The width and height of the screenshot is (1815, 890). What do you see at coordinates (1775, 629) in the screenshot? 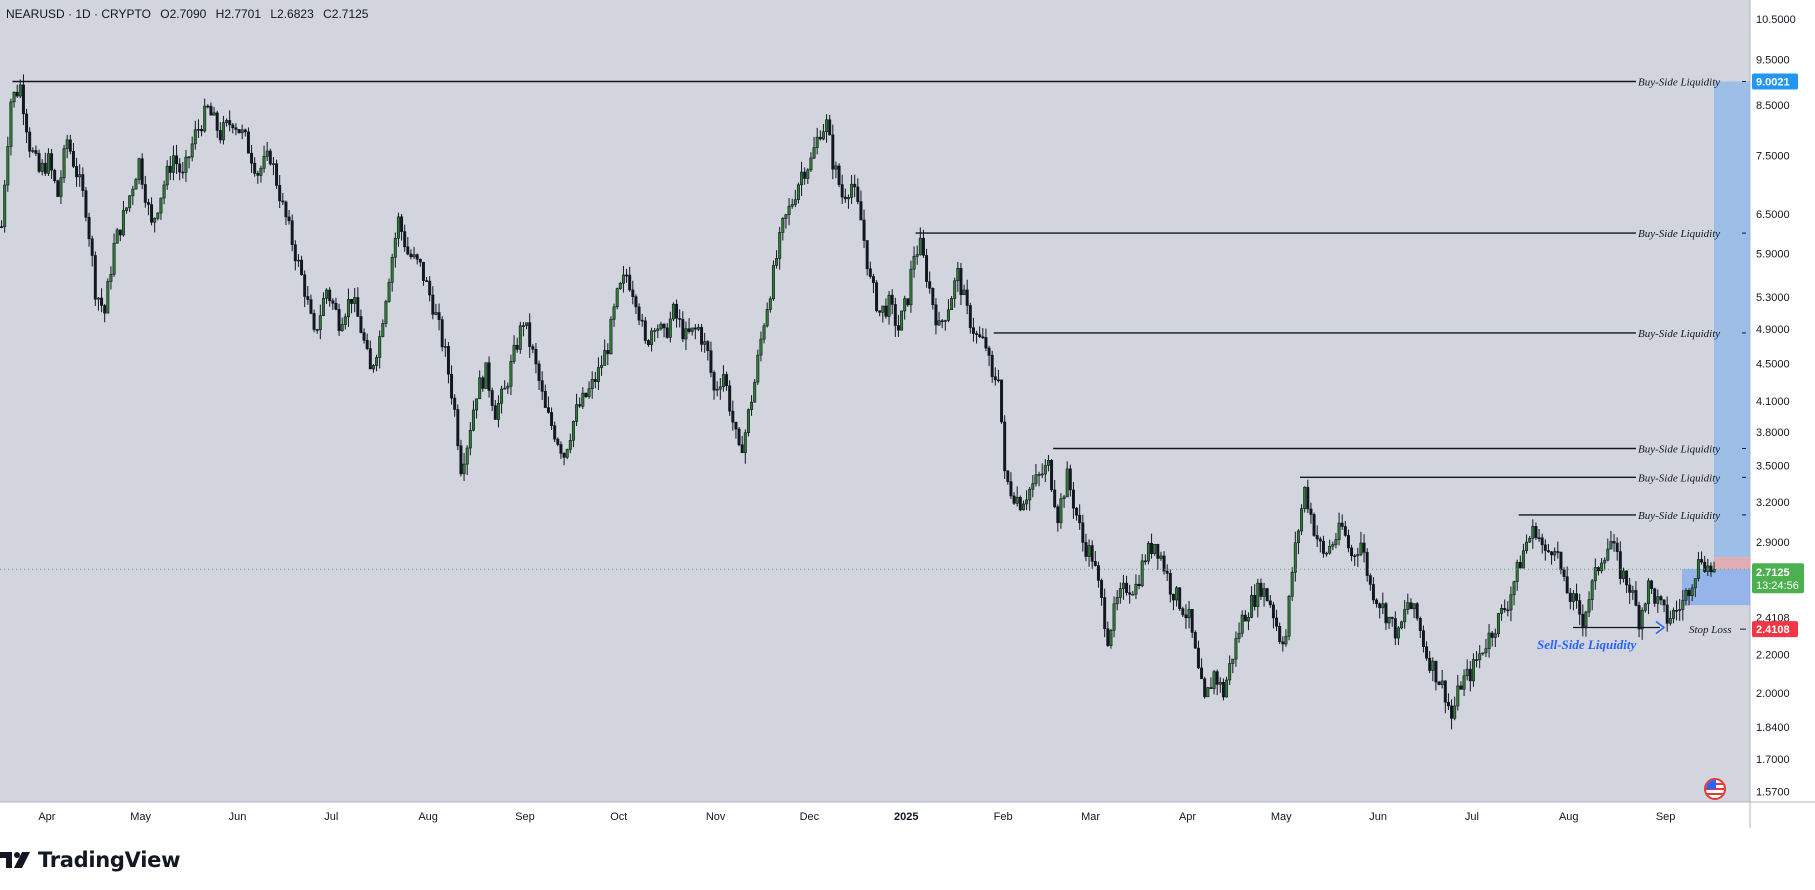
I see `stop-loss-badge: 2.4108` at bounding box center [1775, 629].